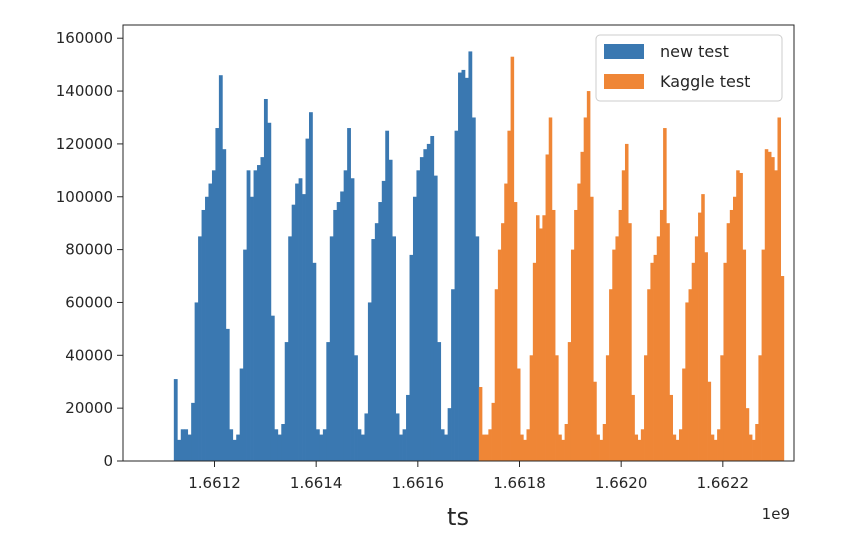 This screenshot has width=856, height=554. What do you see at coordinates (418, 483) in the screenshot?
I see `x-tick-label: 1.6616` at bounding box center [418, 483].